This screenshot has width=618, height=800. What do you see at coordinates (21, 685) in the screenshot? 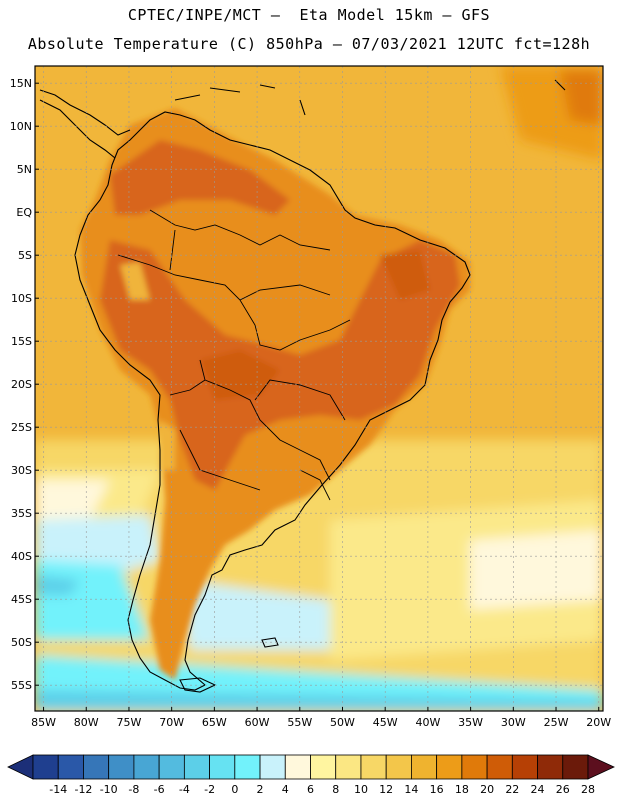
I see `lat-label-55s: 55S` at bounding box center [21, 685].